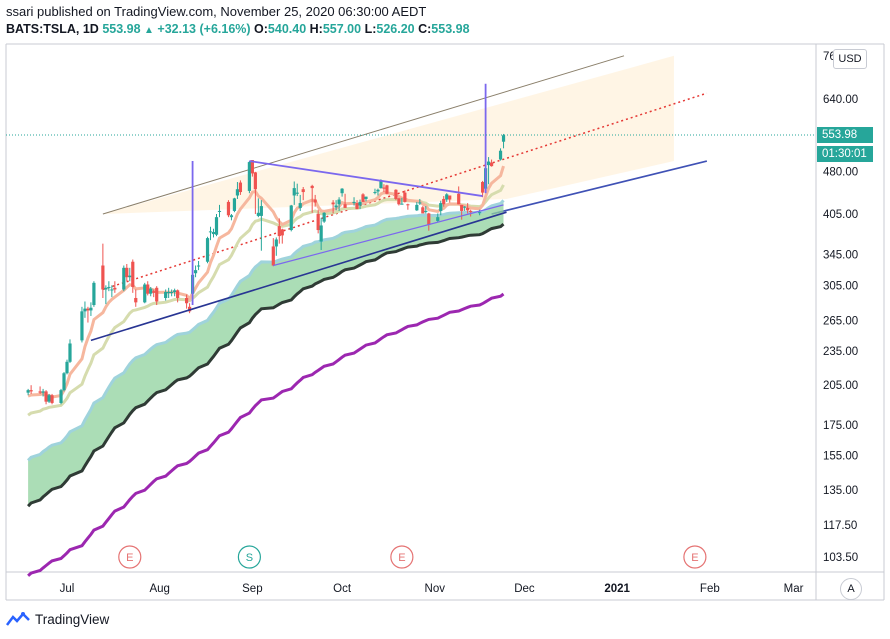  What do you see at coordinates (57, 619) in the screenshot?
I see `footer-brand: TradingView` at bounding box center [57, 619].